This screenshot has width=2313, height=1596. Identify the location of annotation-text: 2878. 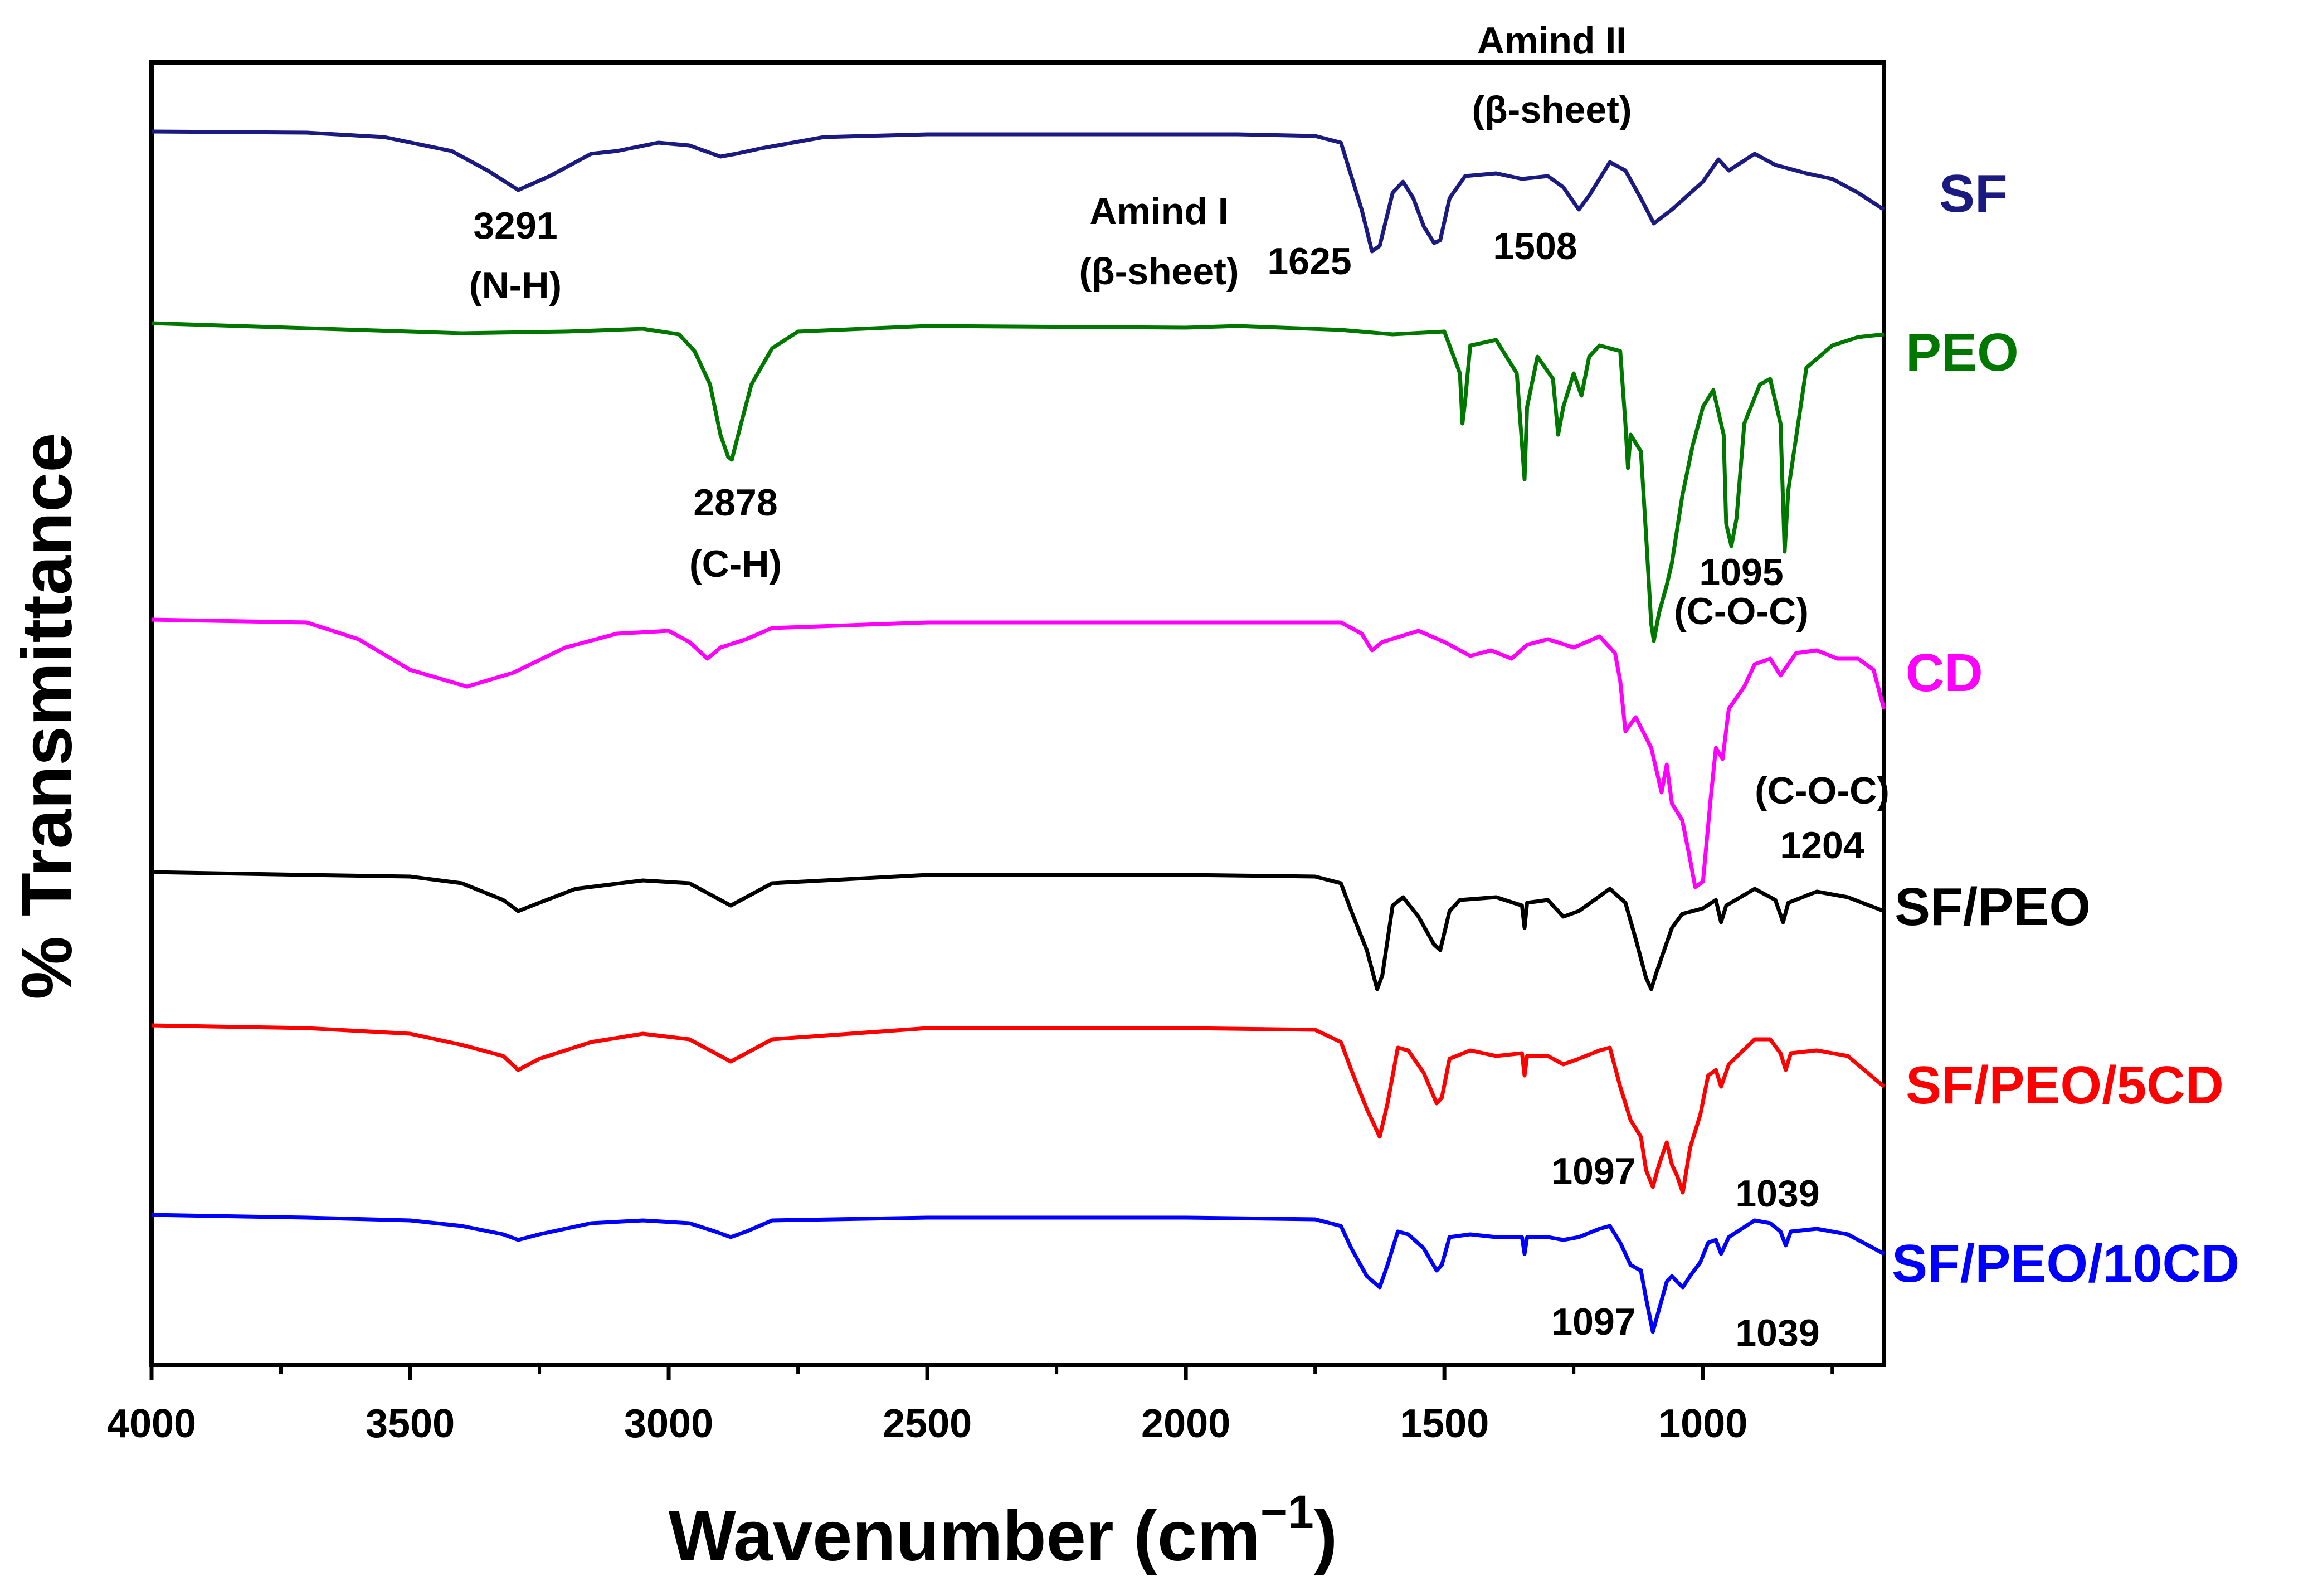
(735, 502).